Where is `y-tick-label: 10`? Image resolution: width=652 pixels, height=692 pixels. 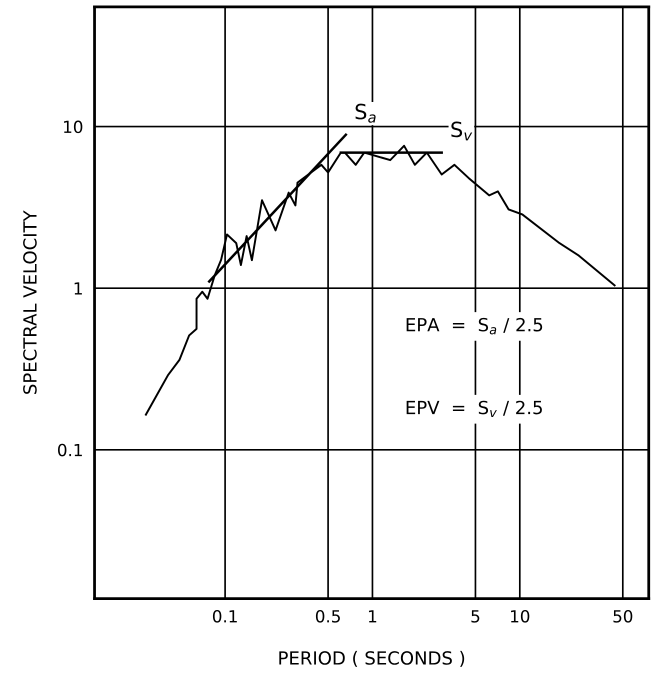
y-tick-label: 10 is located at coordinates (73, 127).